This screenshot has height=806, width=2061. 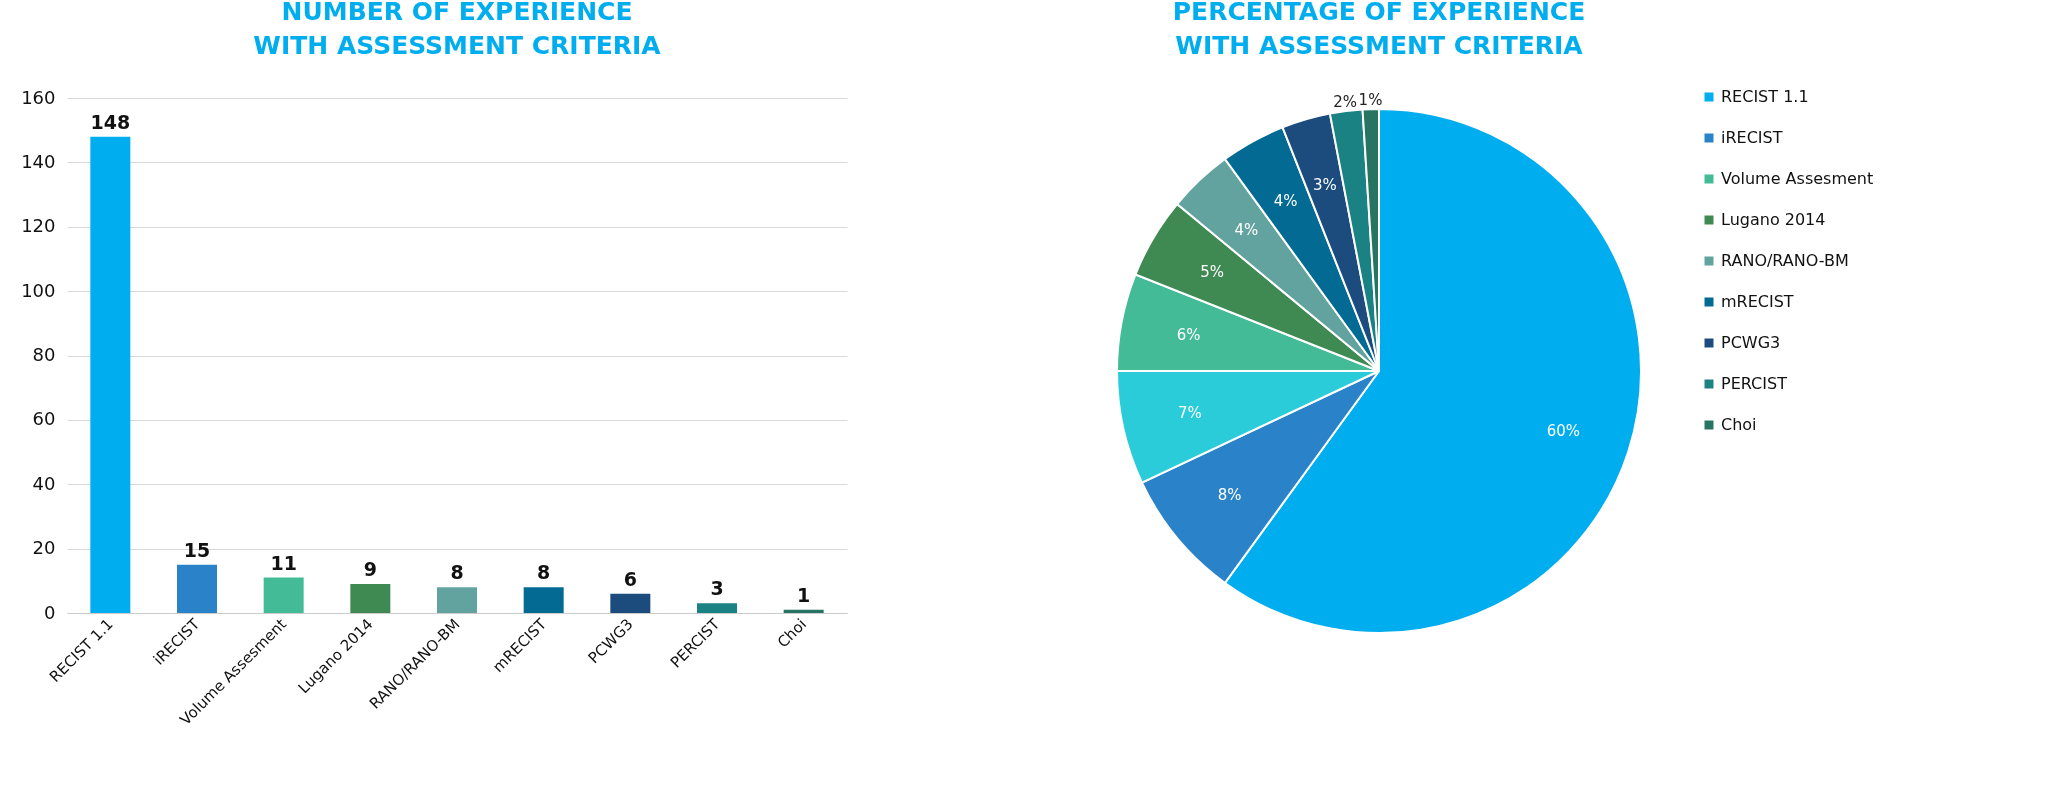 I want to click on data-label: 60%, so click(x=1563, y=430).